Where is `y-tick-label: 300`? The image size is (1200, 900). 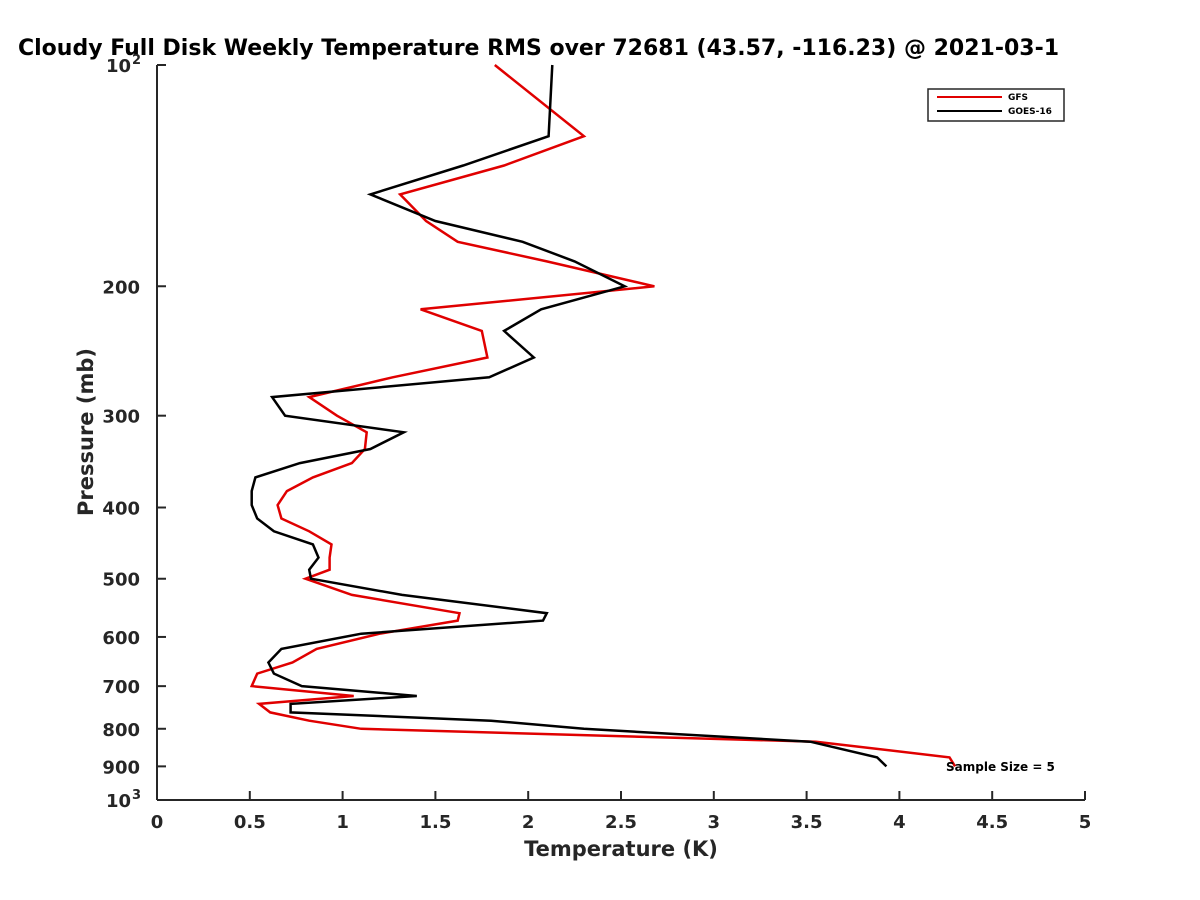 y-tick-label: 300 is located at coordinates (121, 417).